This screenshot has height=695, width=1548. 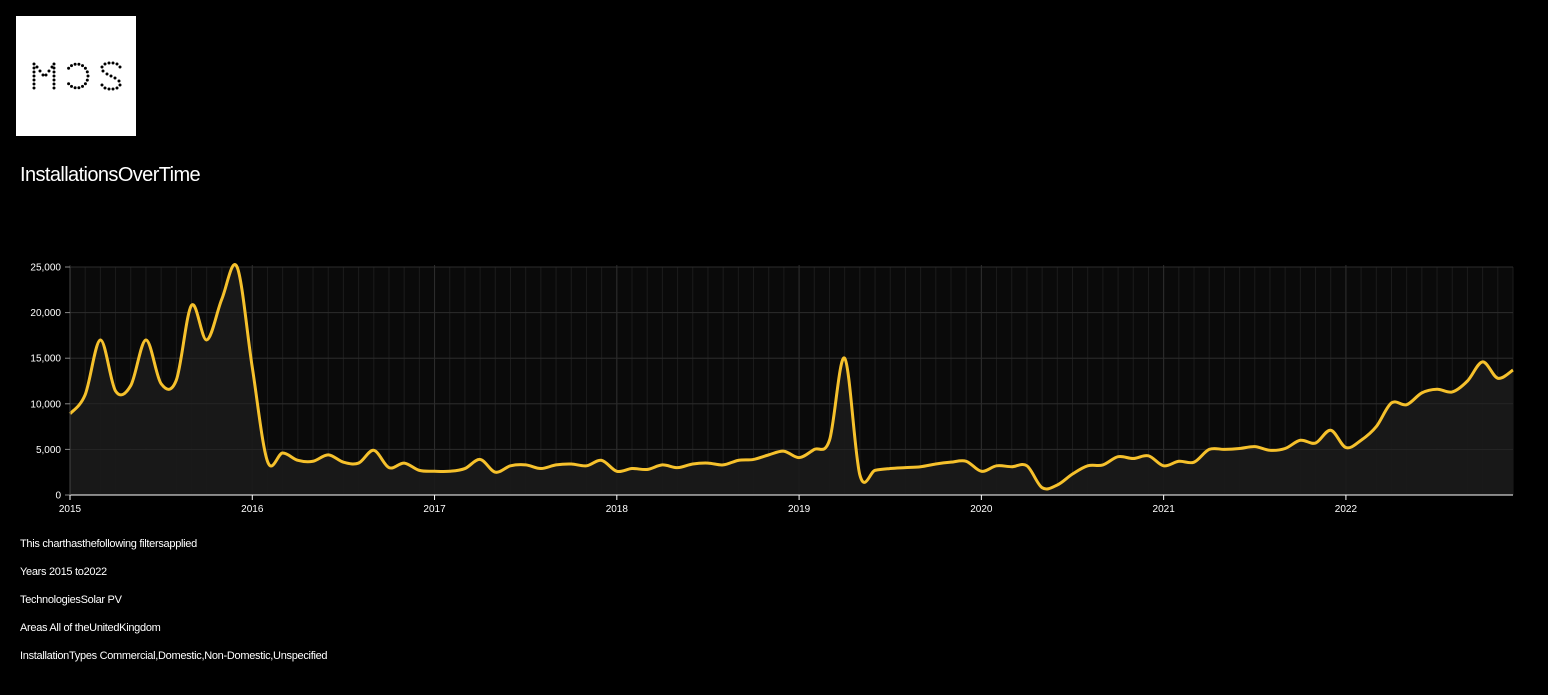 I want to click on x-tick-label: 2020, so click(x=981, y=509).